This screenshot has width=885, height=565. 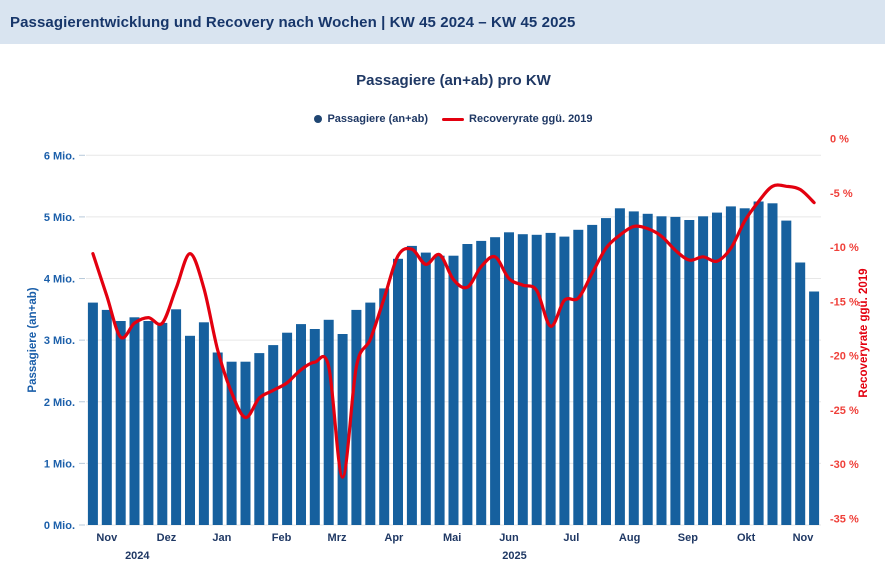 I want to click on right-axis-tick-label: -15 %, so click(x=844, y=302).